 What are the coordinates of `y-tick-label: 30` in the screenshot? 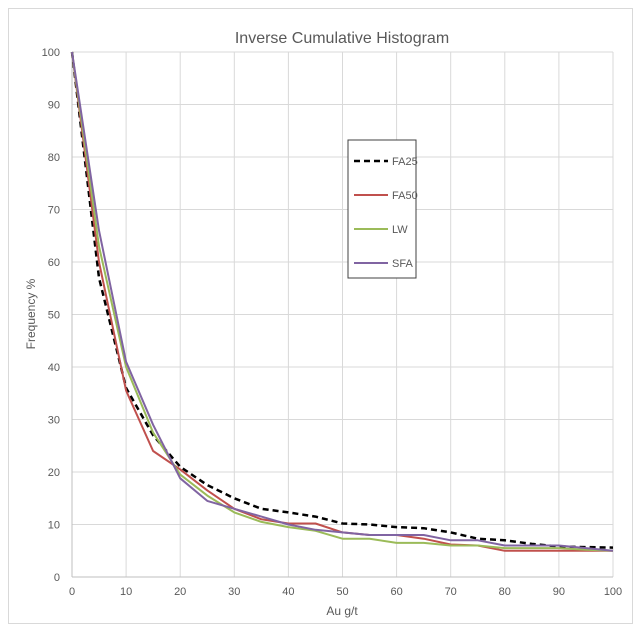 It's located at (54, 421).